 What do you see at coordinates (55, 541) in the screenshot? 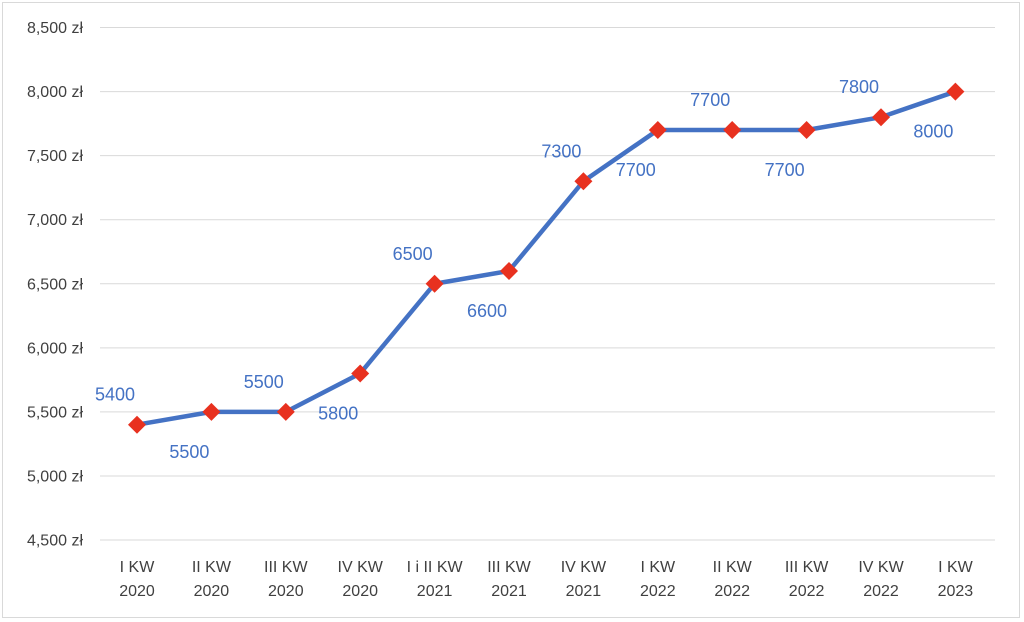
I see `y-tick-label: 4,500 zł` at bounding box center [55, 541].